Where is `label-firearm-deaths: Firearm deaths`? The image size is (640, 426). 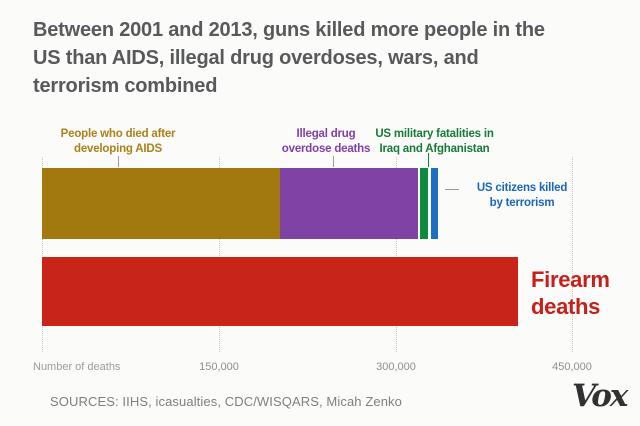 label-firearm-deaths: Firearm deaths is located at coordinates (570, 293).